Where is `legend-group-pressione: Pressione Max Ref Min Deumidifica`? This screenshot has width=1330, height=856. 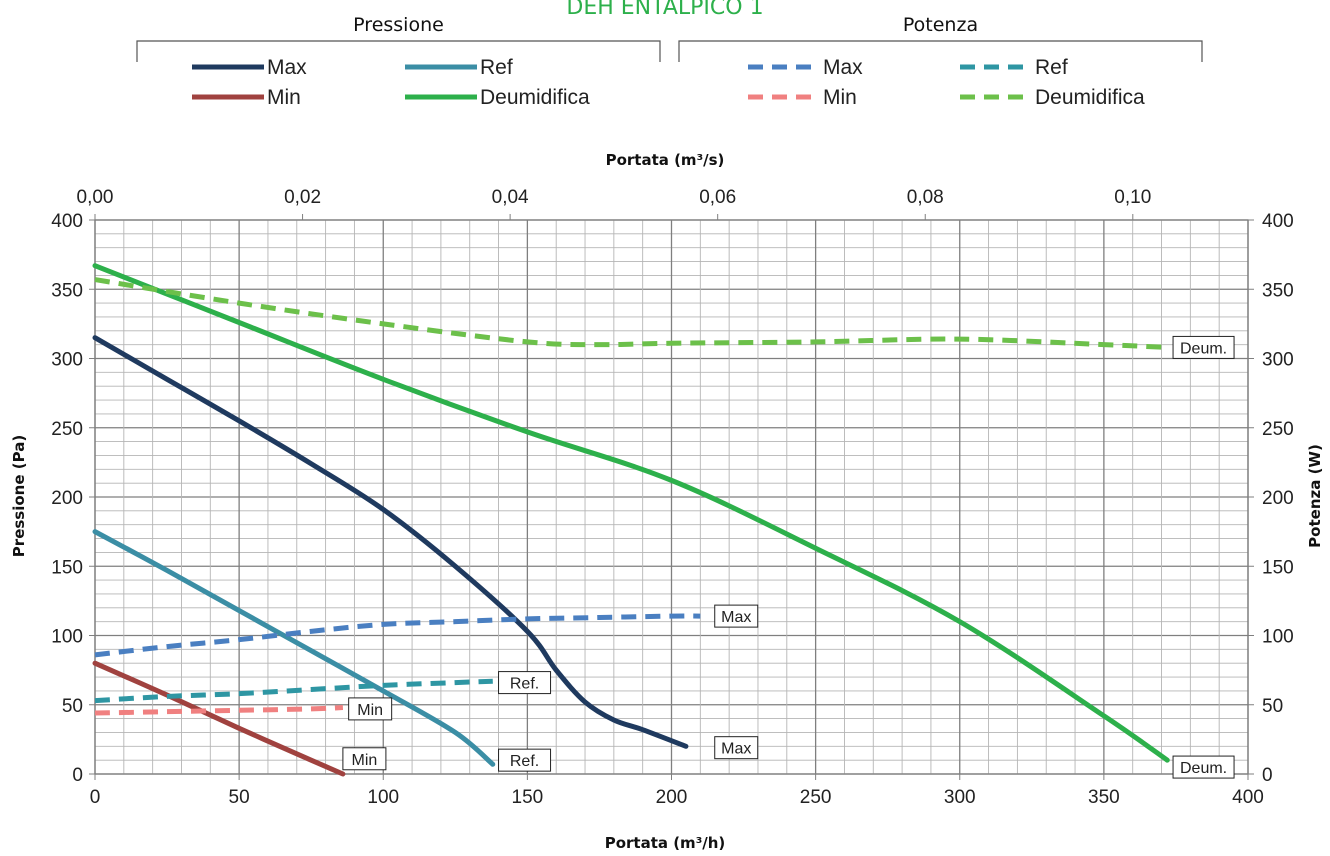
legend-group-pressione: Pressione Max Ref Min Deumidifica is located at coordinates (398, 61).